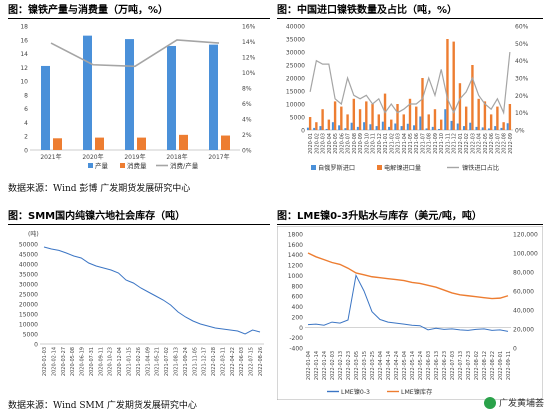  I want to click on x-tick-label: 2021-08, so click(430, 143).